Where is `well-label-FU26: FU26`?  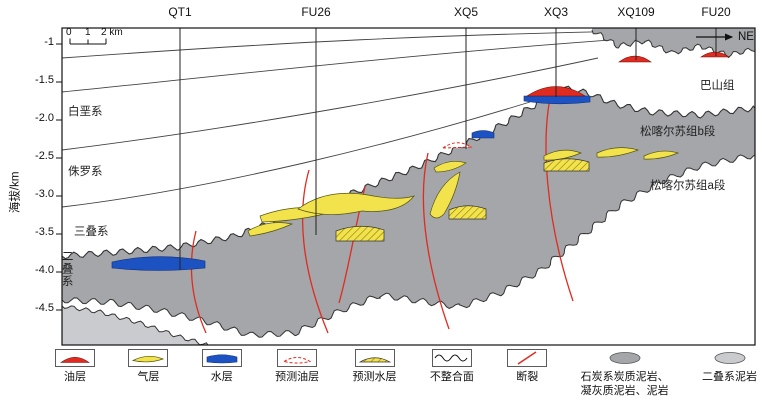
well-label-FU26: FU26 is located at coordinates (316, 12).